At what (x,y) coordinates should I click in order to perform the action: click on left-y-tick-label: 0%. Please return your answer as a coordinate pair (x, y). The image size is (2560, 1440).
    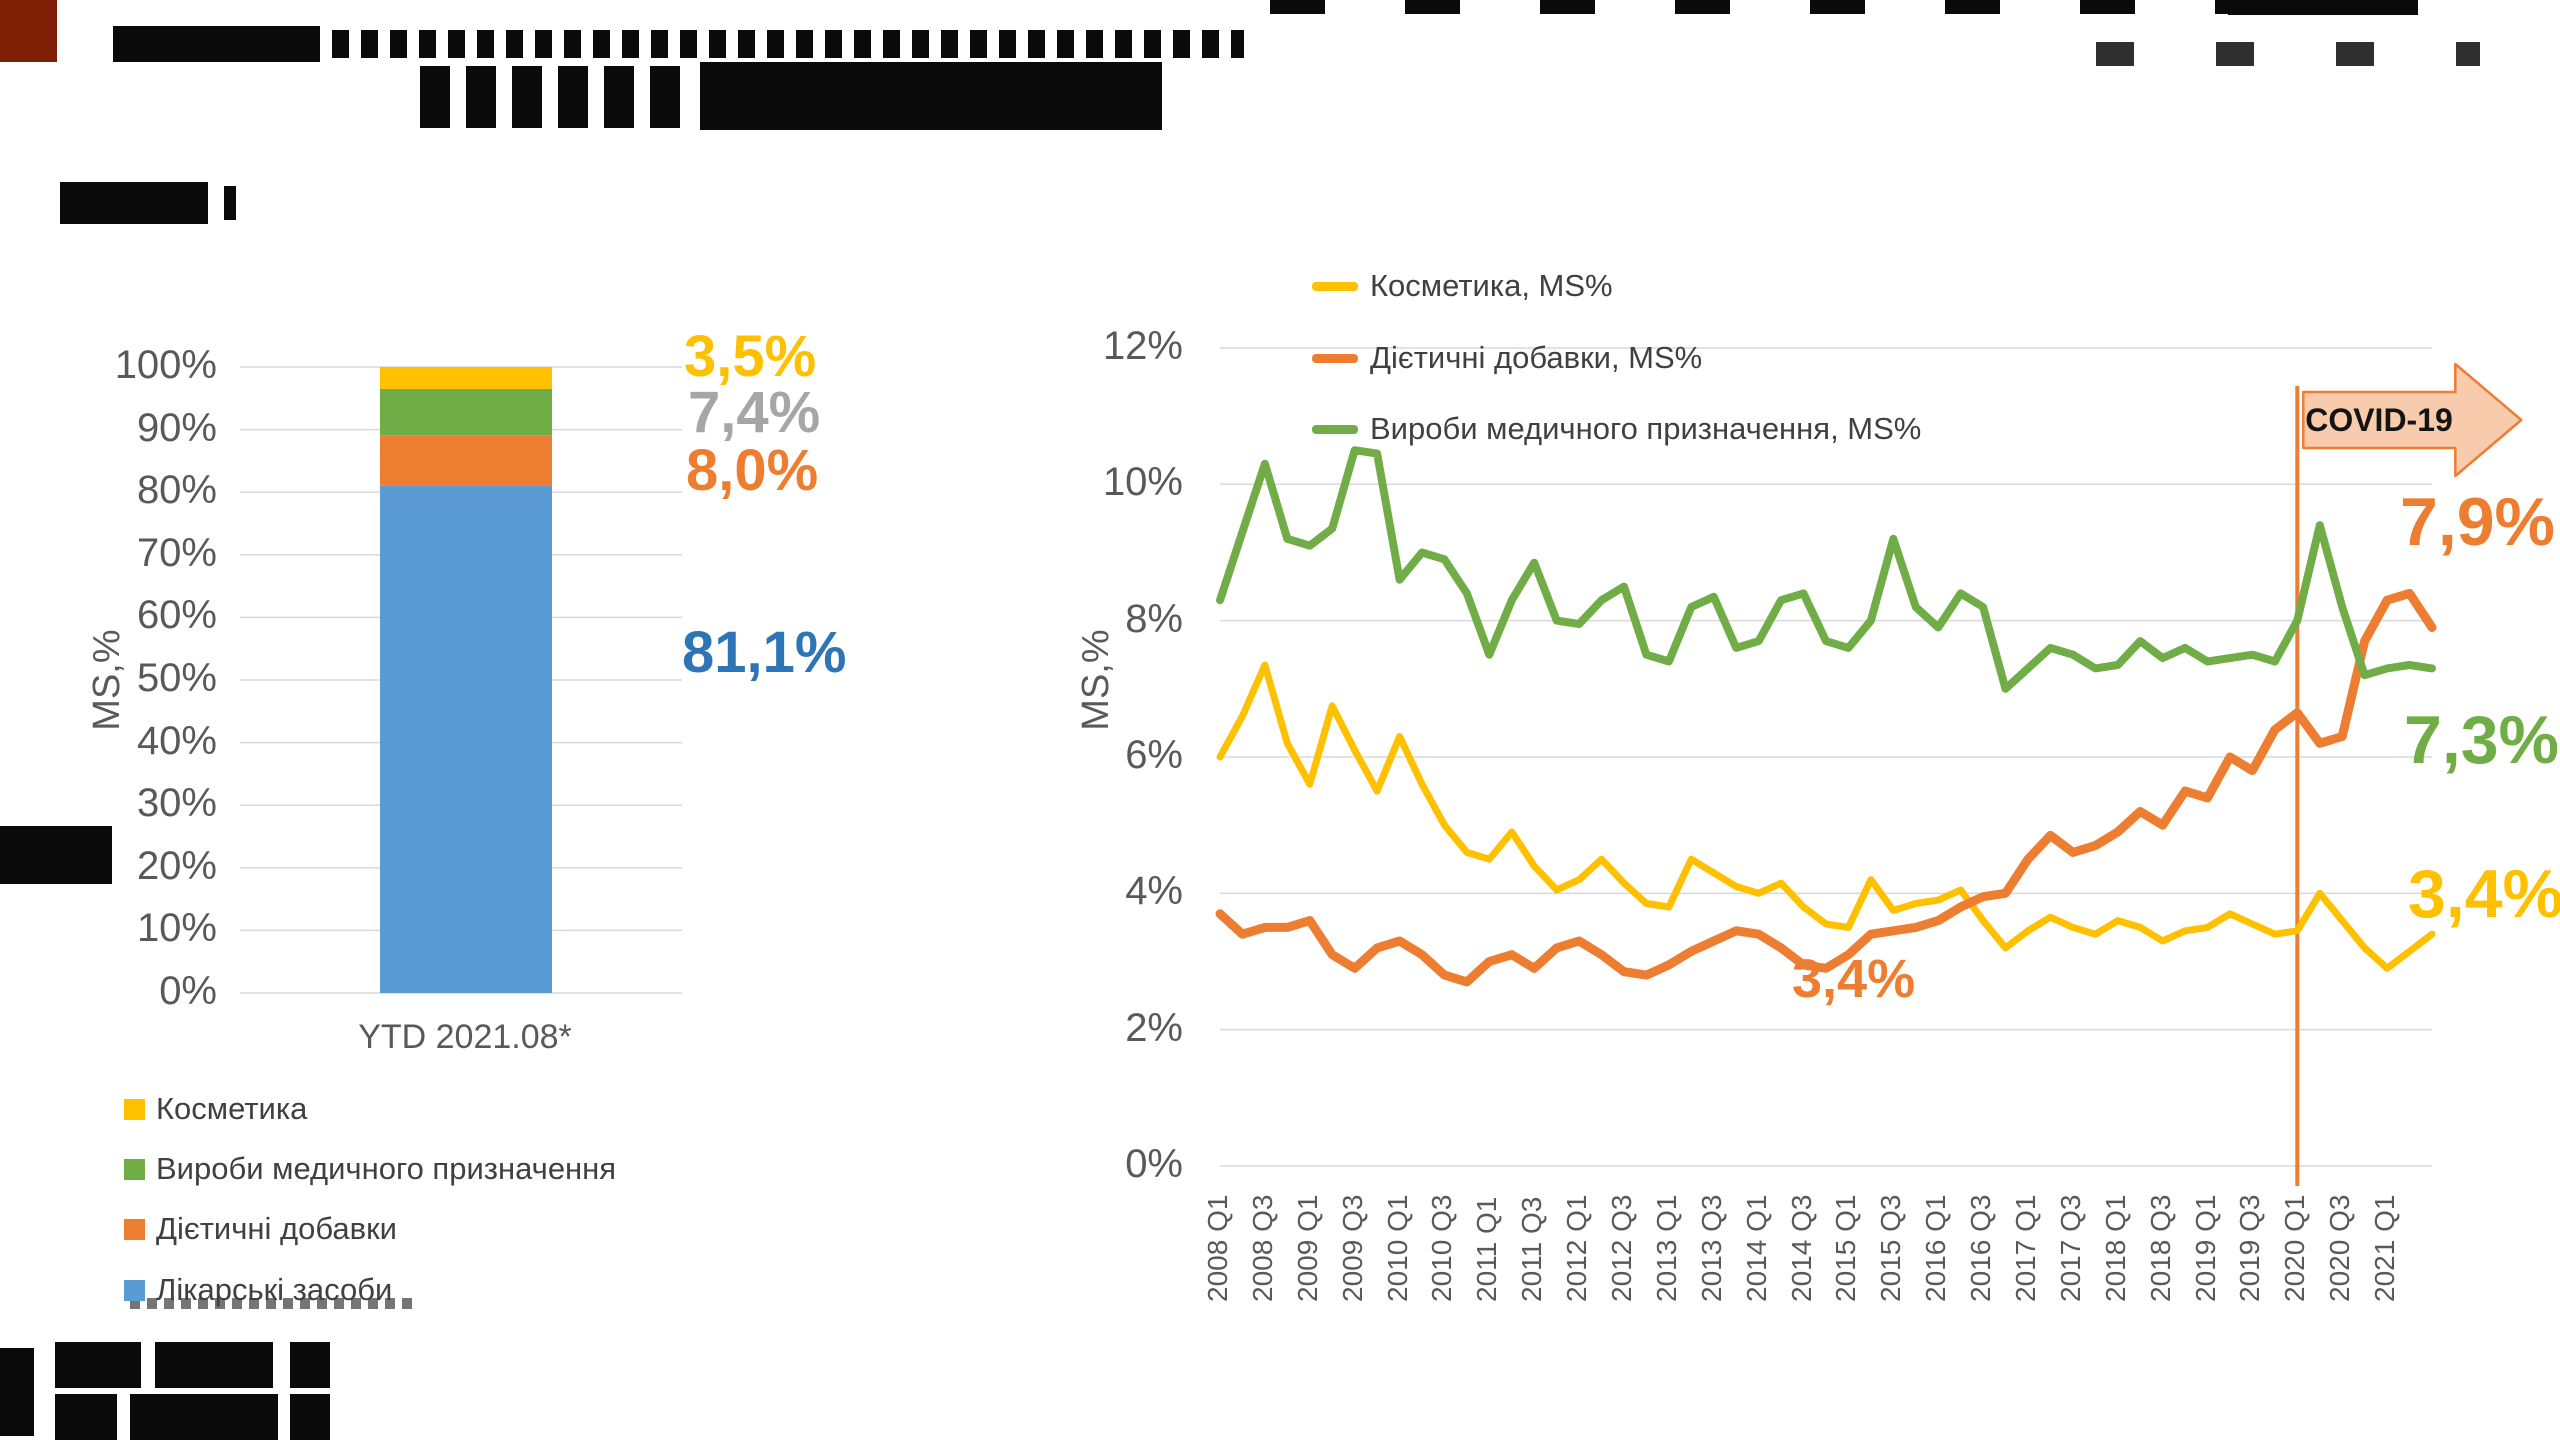
    Looking at the image, I should click on (188, 991).